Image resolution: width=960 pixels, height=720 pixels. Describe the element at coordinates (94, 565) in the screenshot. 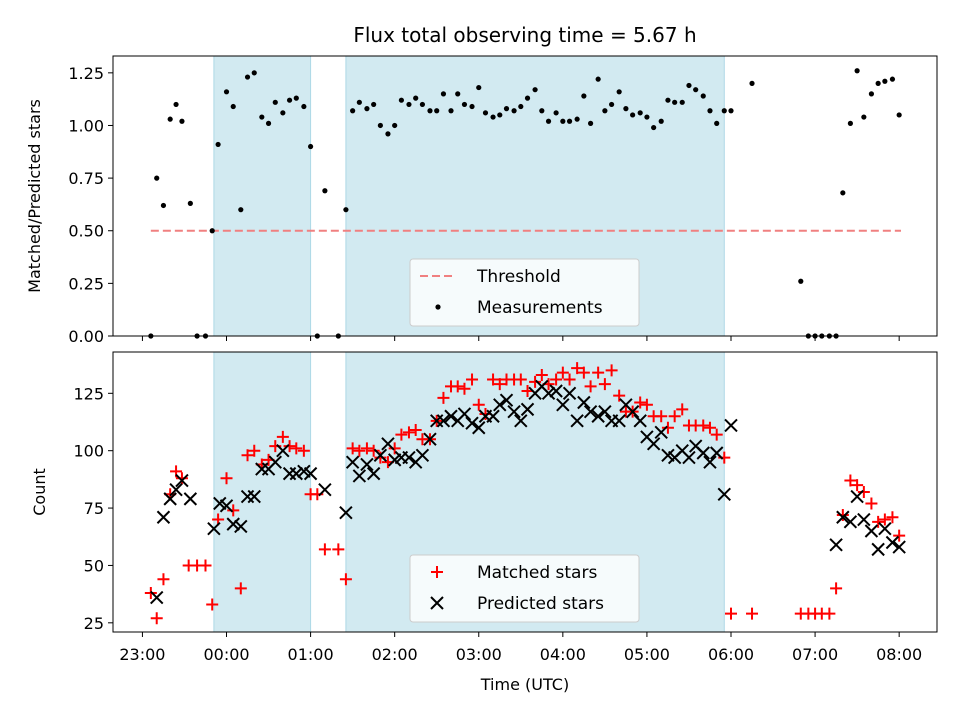

I see `bottom-y-tick-label: 50` at that location.